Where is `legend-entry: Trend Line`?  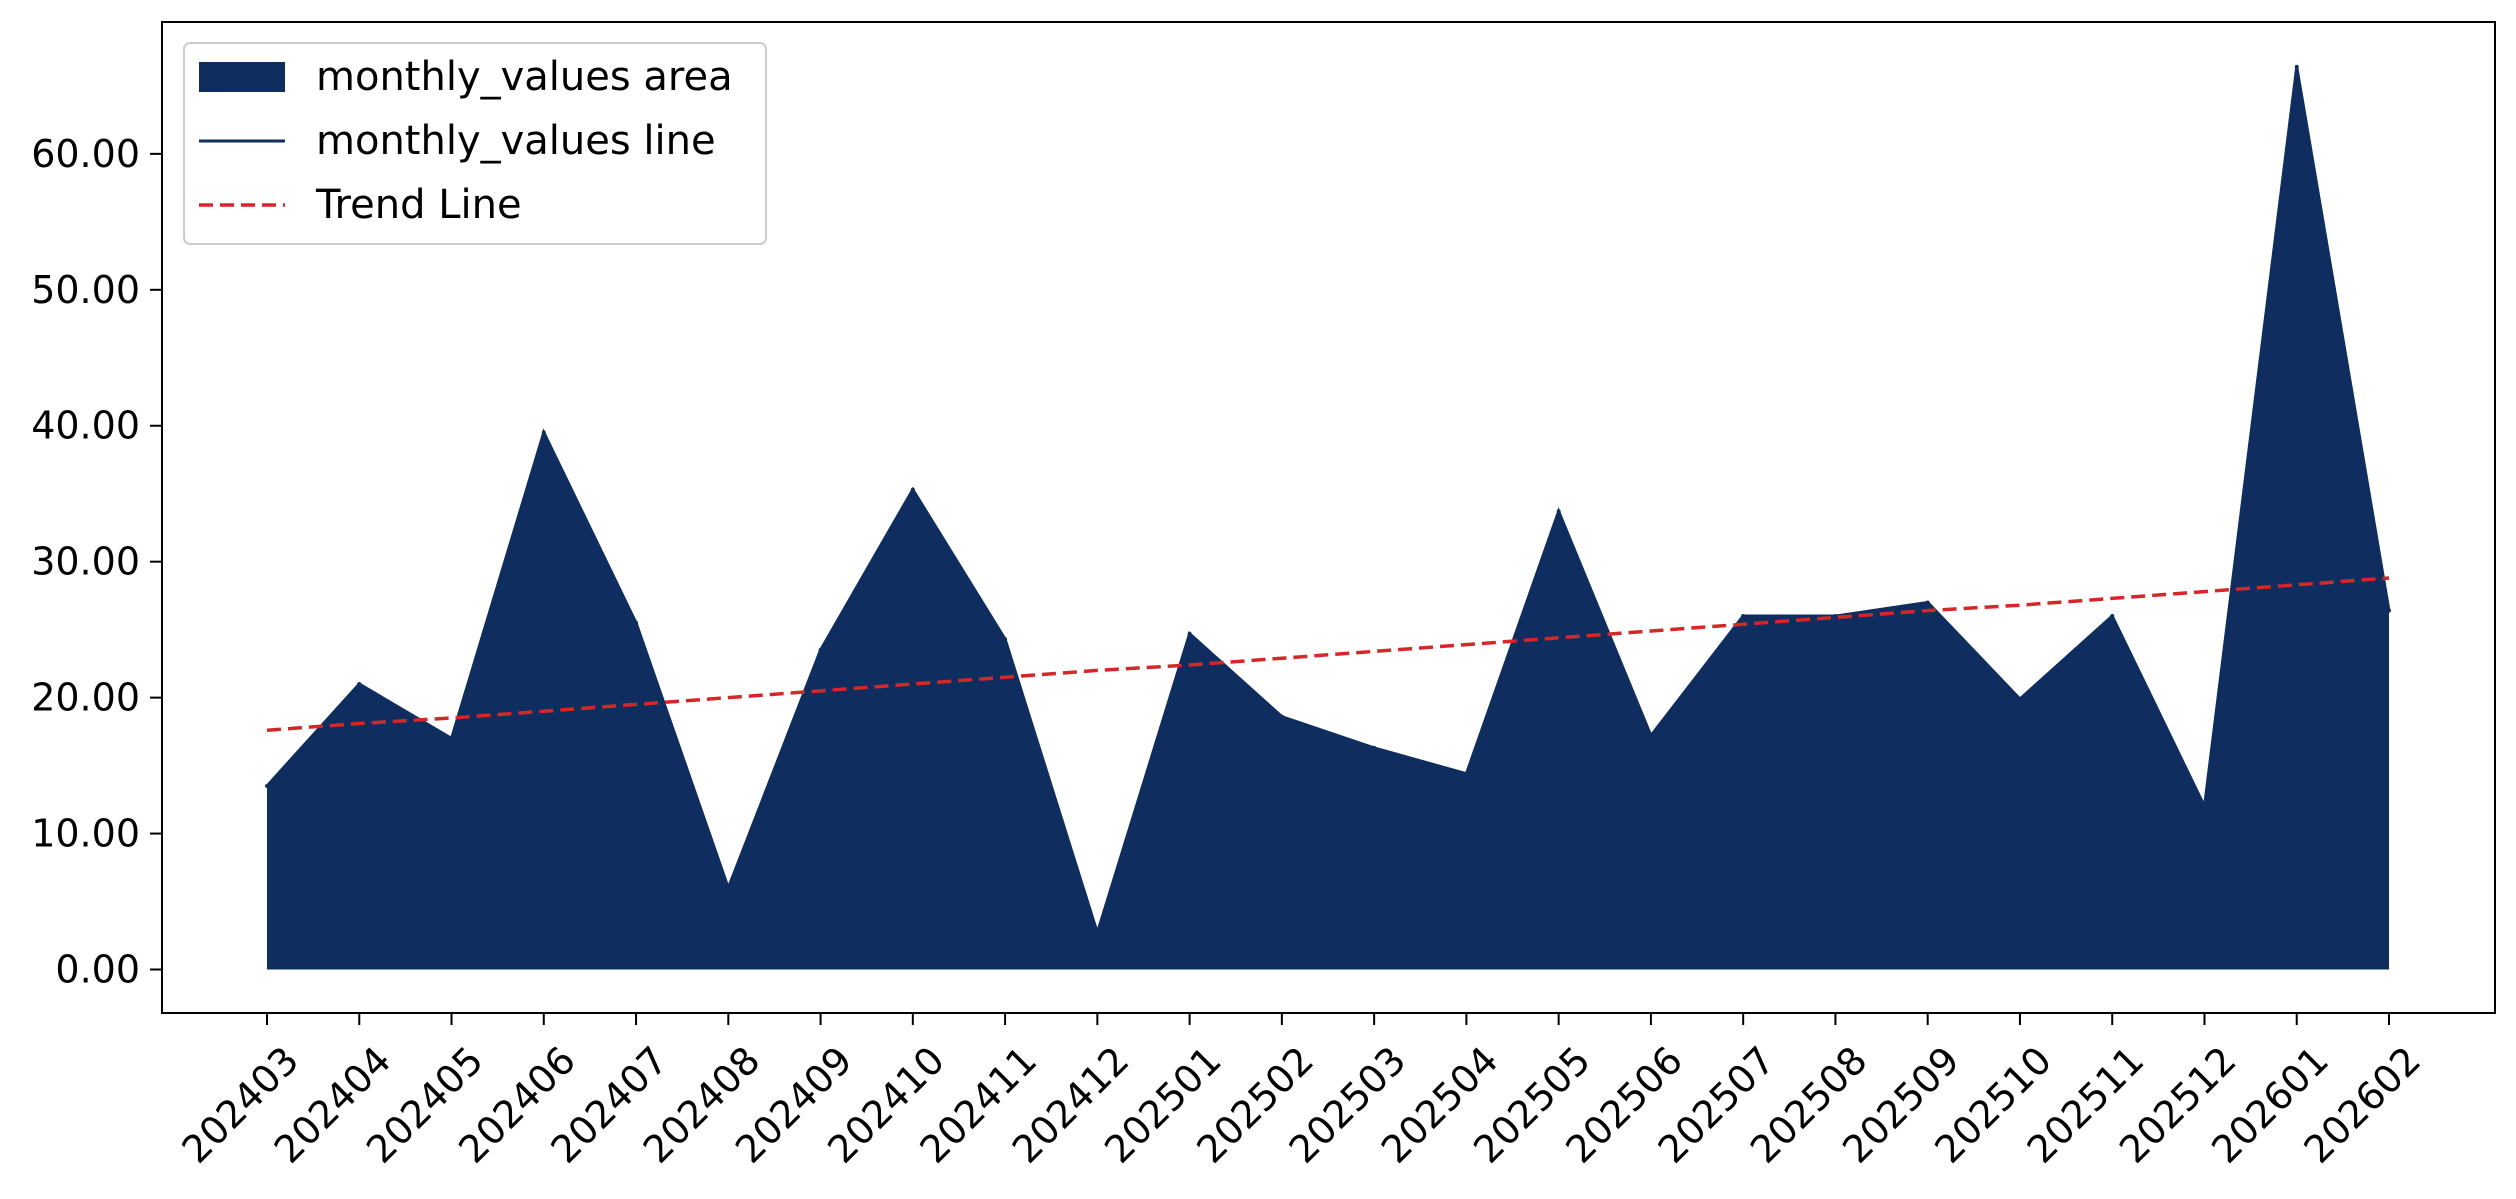
legend-entry: Trend Line is located at coordinates (360, 205).